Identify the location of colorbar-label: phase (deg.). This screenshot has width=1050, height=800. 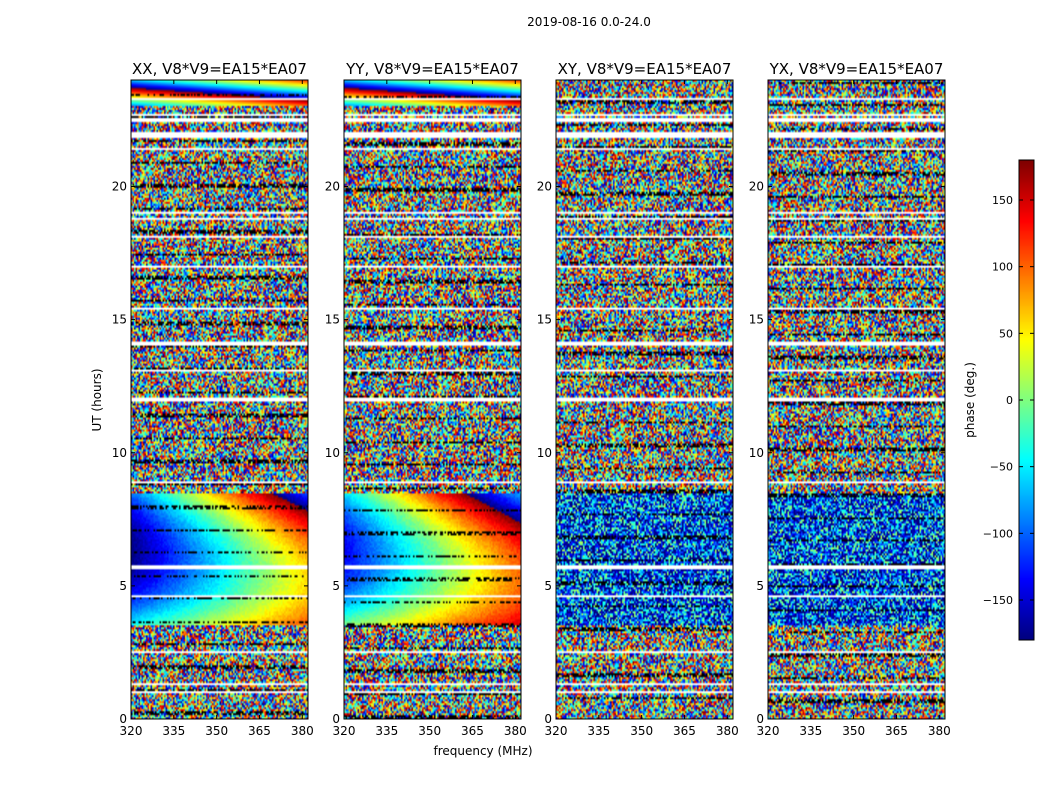
(970, 400).